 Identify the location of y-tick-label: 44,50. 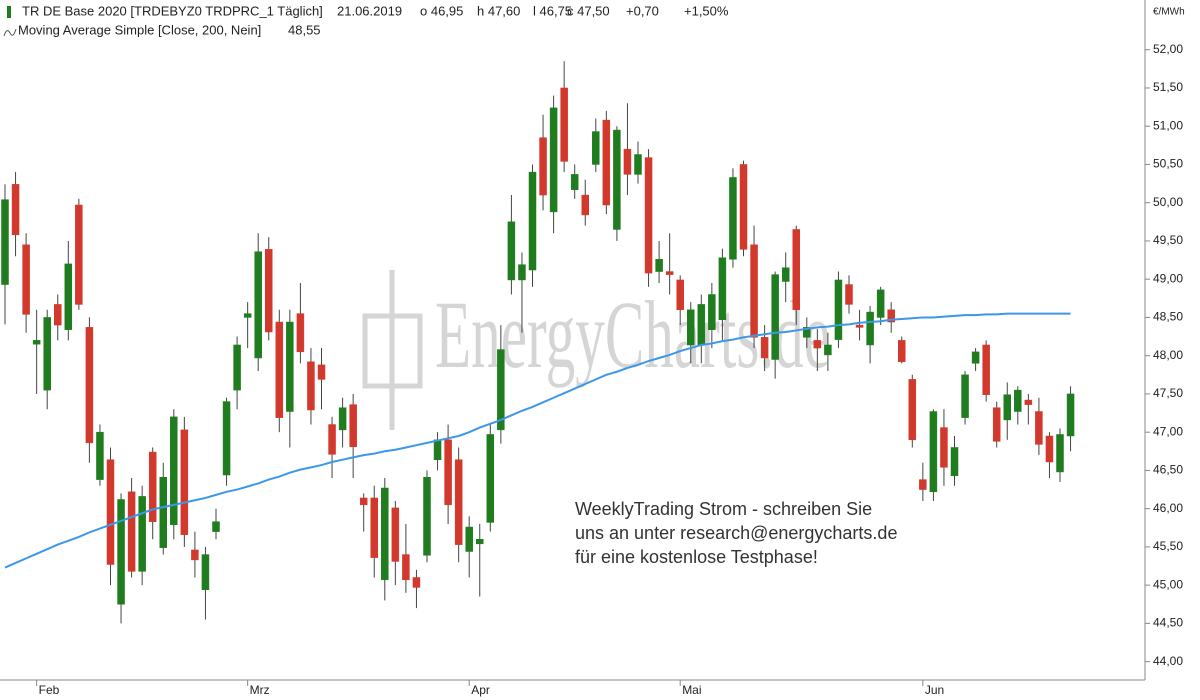
(1168, 623).